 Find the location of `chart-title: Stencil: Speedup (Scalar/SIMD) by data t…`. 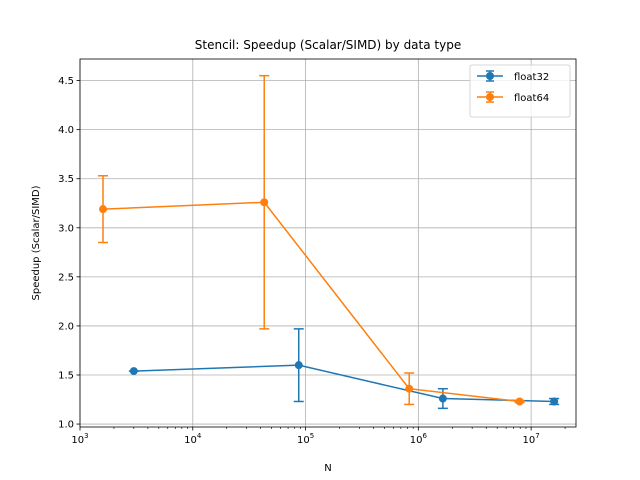

chart-title: Stencil: Speedup (Scalar/SIMD) by data t… is located at coordinates (328, 45).